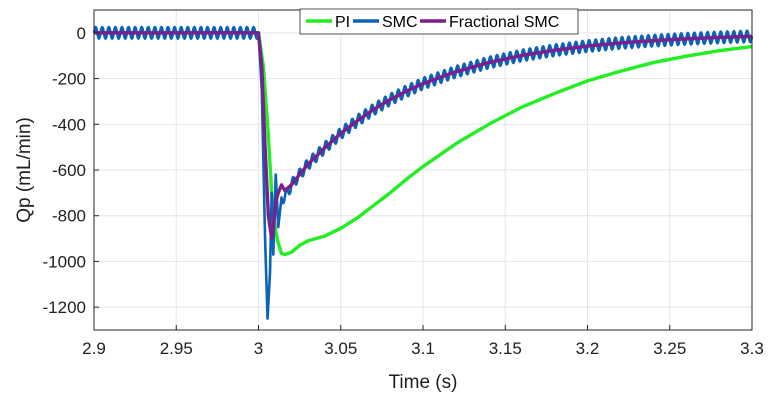 The width and height of the screenshot is (774, 401). I want to click on y-axis-label: Qp (mL/min), so click(24, 170).